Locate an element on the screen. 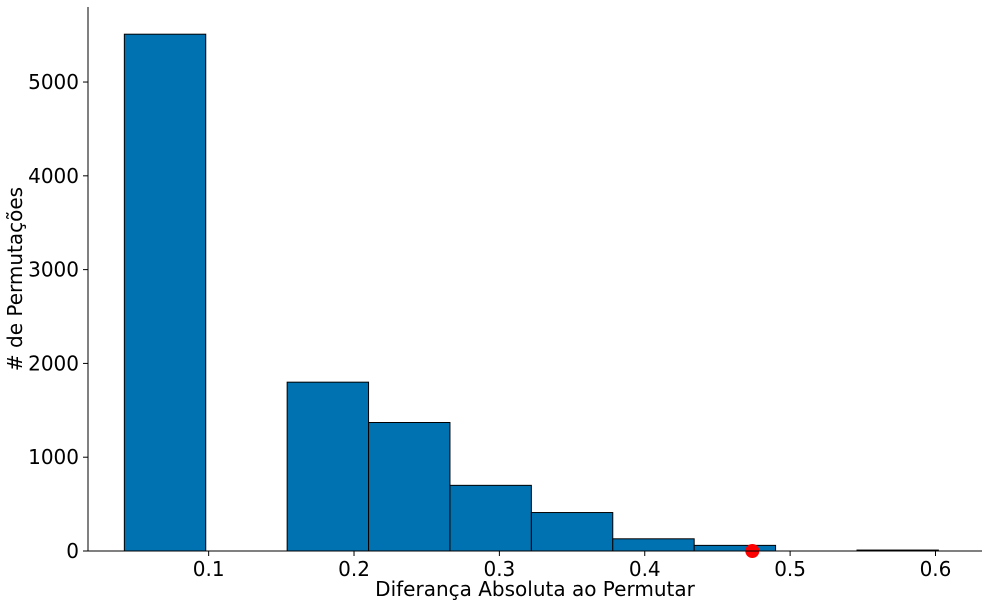 The height and width of the screenshot is (607, 988). x-ticks-group: 0.1 0.2 0.3 0.4 0.5 0.6 is located at coordinates (572, 566).